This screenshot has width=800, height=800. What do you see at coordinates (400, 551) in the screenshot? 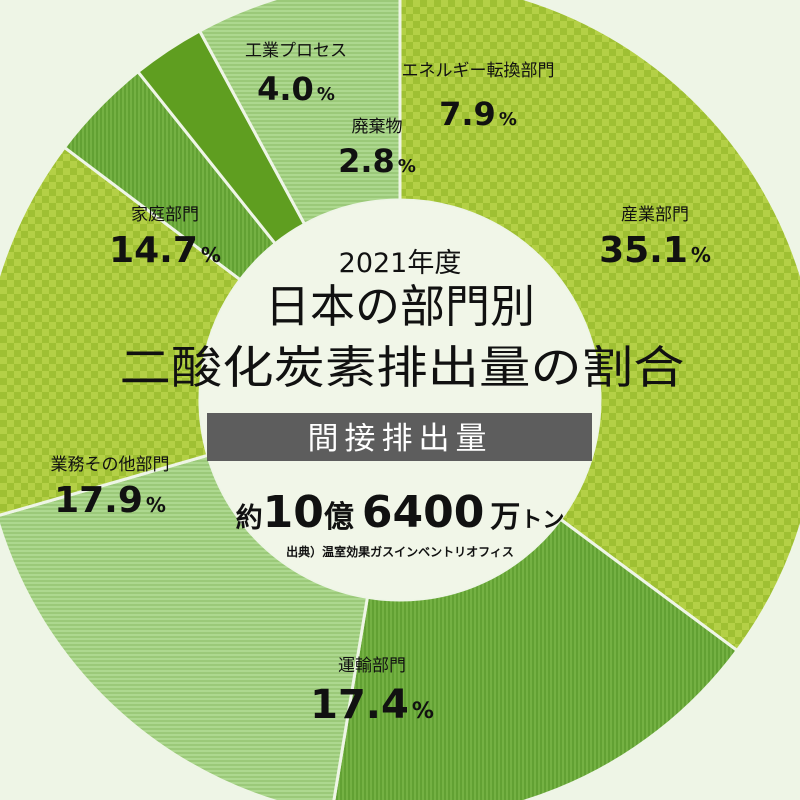
I see `source-note: 出典）温室効果ガスインベントリオフィス` at bounding box center [400, 551].